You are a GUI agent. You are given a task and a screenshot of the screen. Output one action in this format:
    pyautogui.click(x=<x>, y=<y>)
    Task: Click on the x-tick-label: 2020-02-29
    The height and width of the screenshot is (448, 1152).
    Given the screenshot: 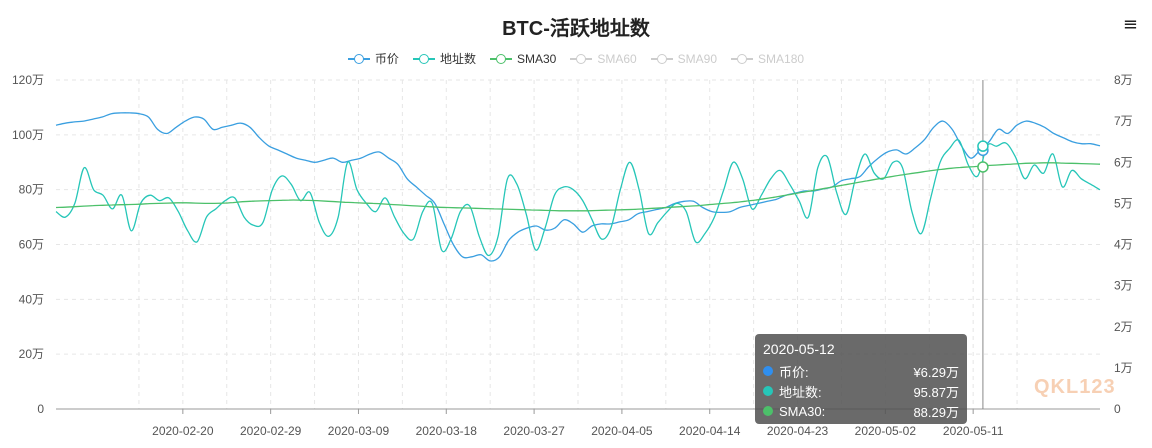 What is the action you would take?
    pyautogui.click(x=271, y=431)
    